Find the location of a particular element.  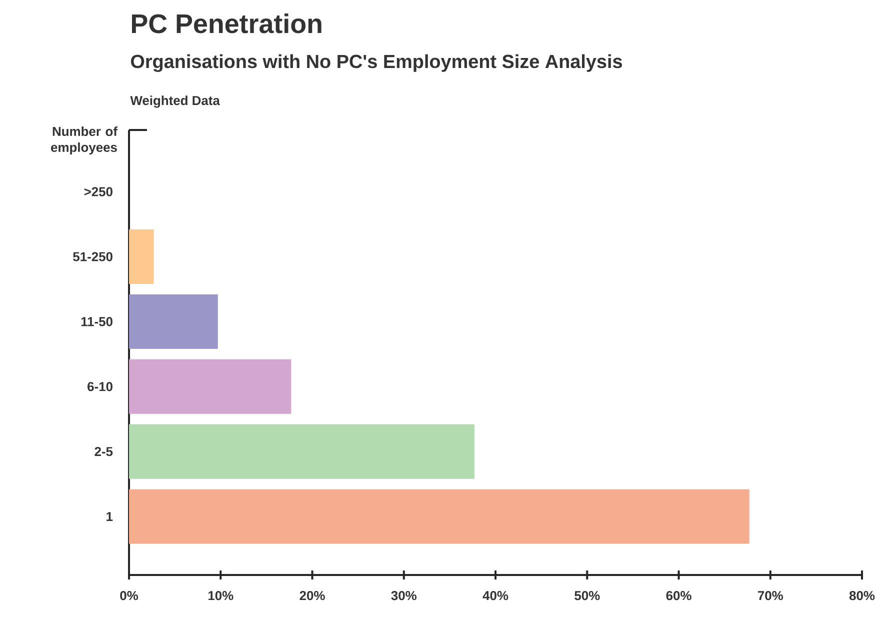

y-tick-label: 2-5 is located at coordinates (103, 451).